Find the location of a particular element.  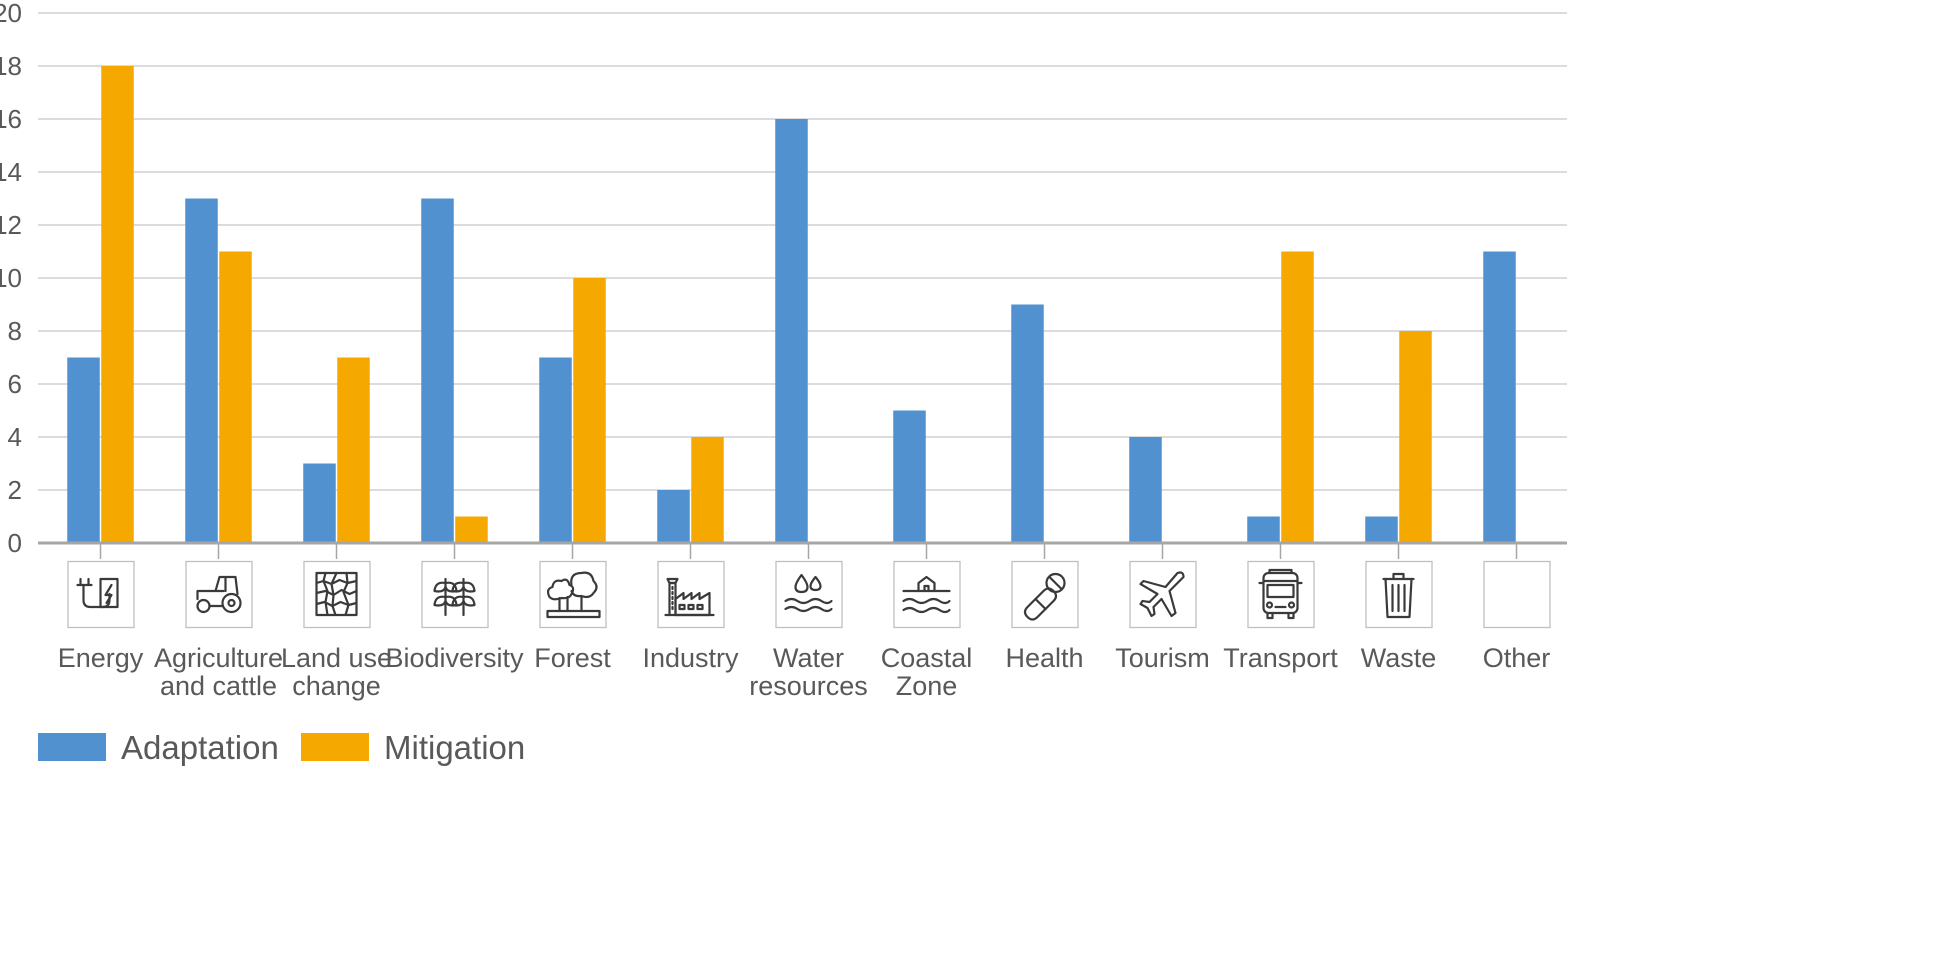

x-tick-label: Waste is located at coordinates (1399, 658).